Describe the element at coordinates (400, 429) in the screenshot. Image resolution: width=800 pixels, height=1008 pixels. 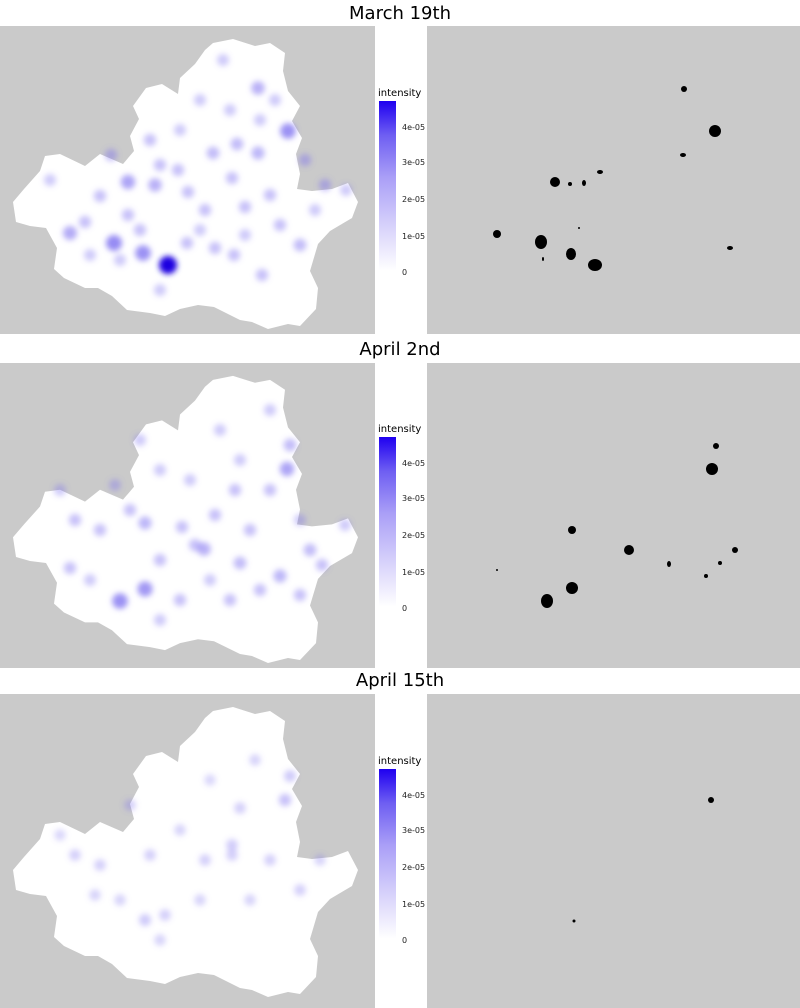
I see `legend-title: intensity` at that location.